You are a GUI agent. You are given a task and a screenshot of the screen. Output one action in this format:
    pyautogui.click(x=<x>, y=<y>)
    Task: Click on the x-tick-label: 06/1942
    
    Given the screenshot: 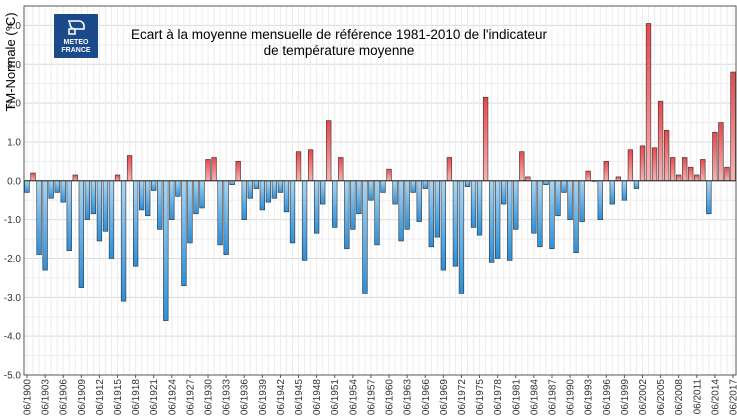 What is the action you would take?
    pyautogui.click(x=281, y=397)
    